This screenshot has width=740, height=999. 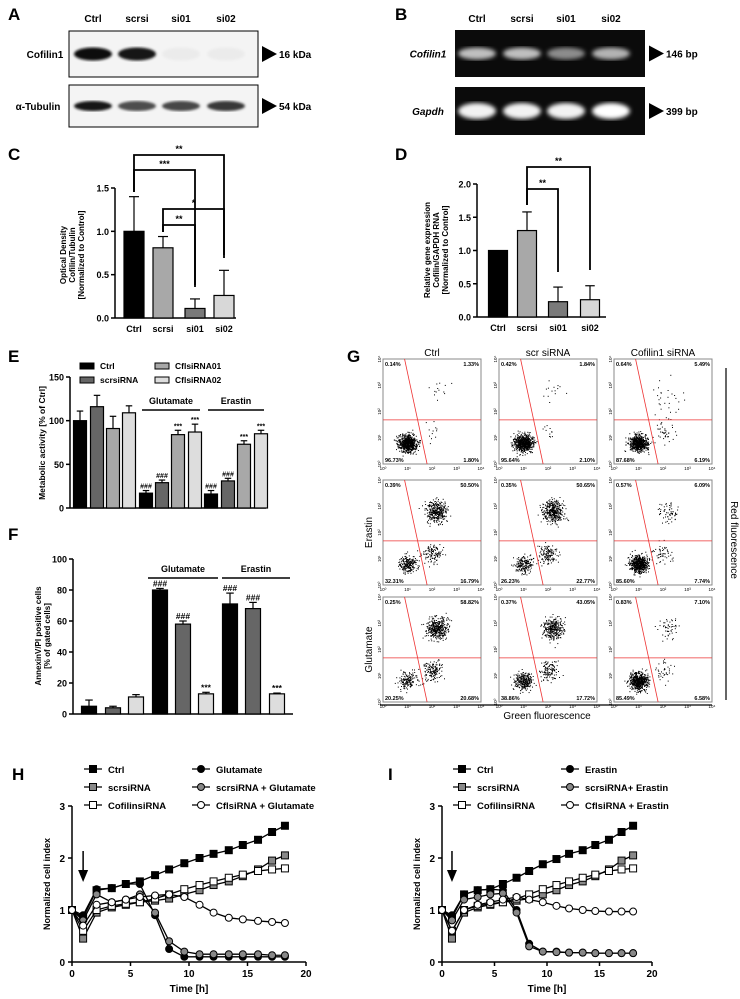 What do you see at coordinates (61, 509) in the screenshot?
I see `y-tick-label: 0` at bounding box center [61, 509].